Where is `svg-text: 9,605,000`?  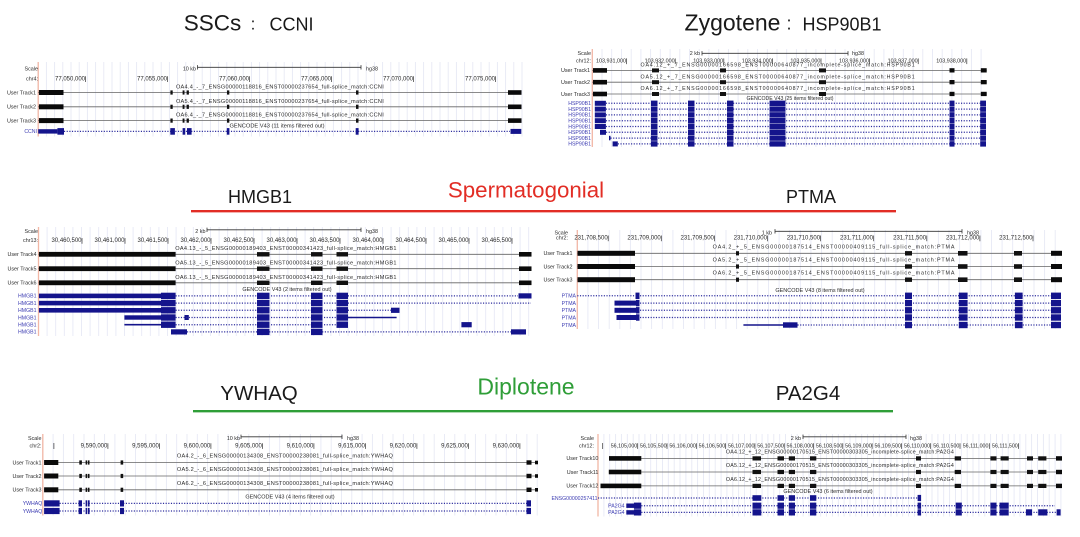
svg-text: 9,605,000 is located at coordinates (248, 446).